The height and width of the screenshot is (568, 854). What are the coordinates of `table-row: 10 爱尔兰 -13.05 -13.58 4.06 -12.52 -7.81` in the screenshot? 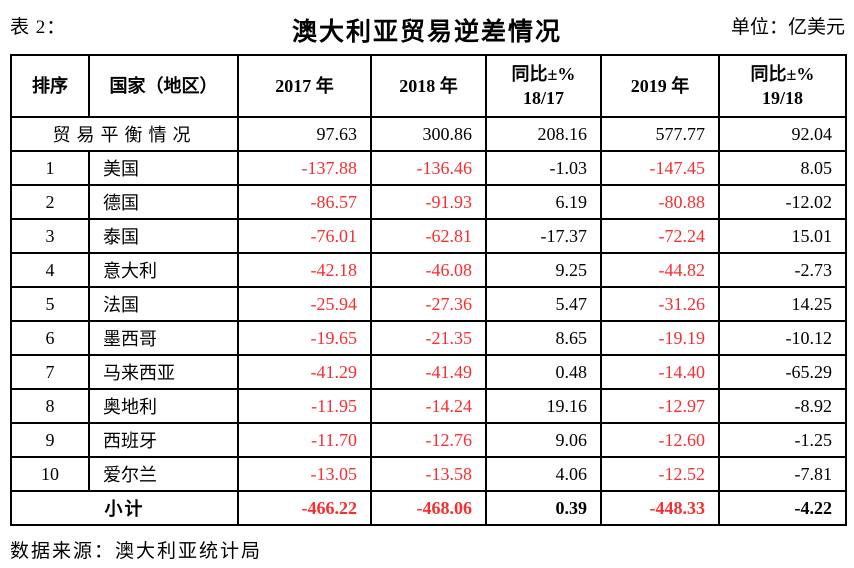 It's located at (428, 474).